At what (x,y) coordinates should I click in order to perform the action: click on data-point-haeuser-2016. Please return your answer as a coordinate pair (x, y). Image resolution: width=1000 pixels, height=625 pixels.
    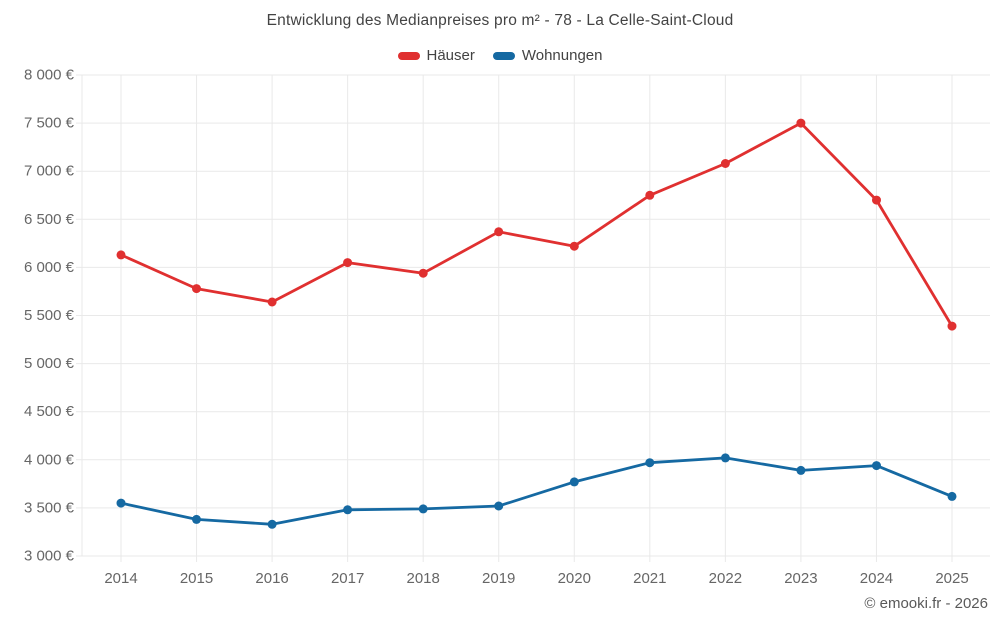
    Looking at the image, I should click on (272, 302).